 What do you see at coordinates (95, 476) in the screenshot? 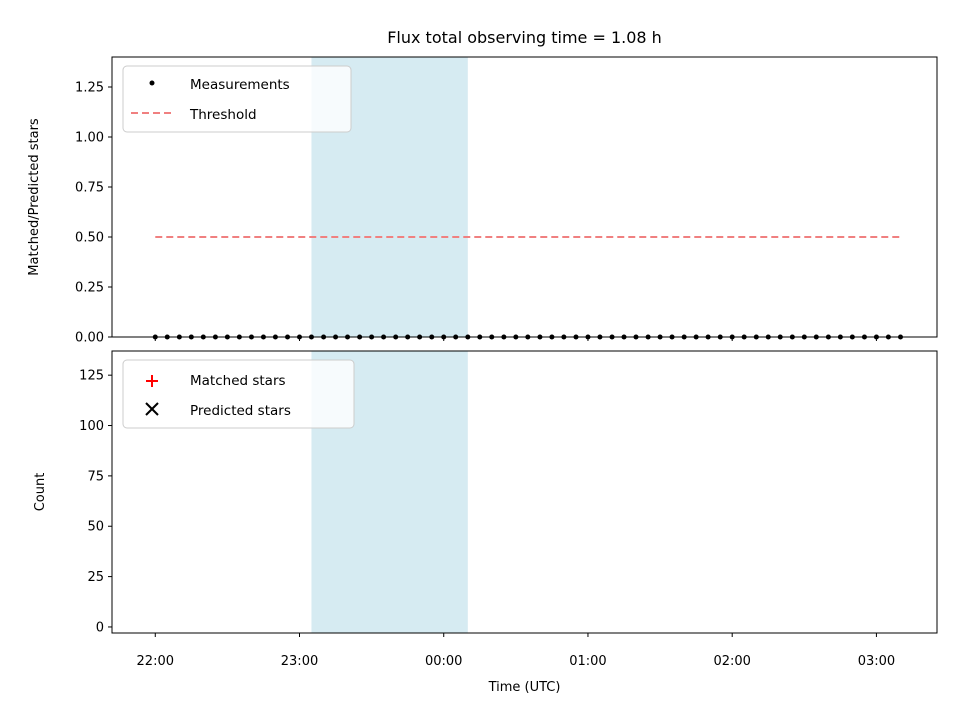
I see `count-panel-ytick-label: 75` at bounding box center [95, 476].